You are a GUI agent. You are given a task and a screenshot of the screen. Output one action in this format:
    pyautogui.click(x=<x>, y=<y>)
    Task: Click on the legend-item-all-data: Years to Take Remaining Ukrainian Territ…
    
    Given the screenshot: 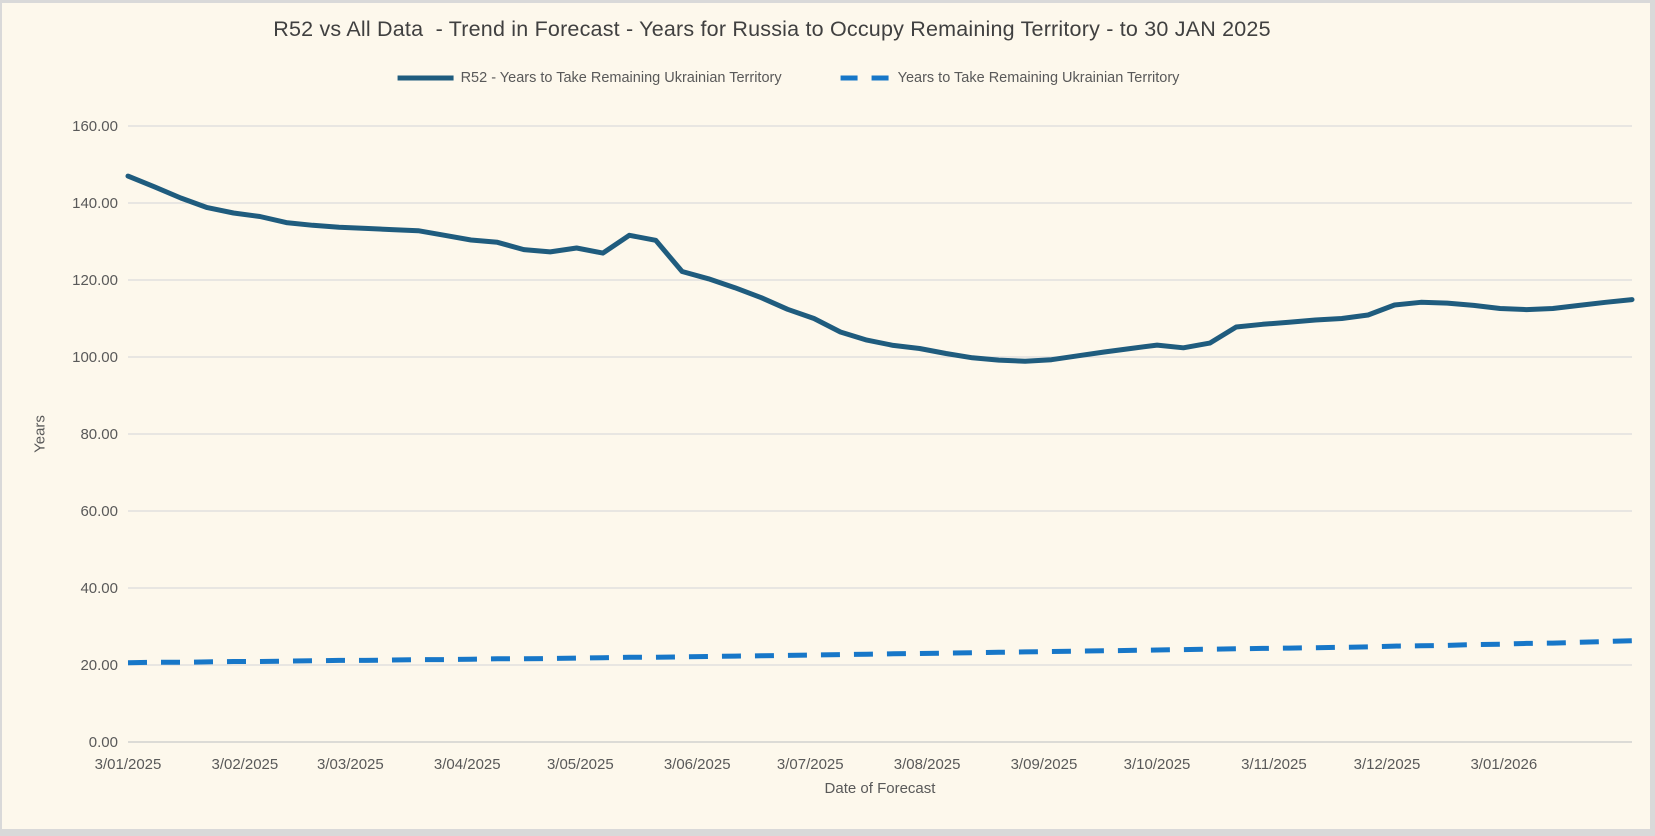 What is the action you would take?
    pyautogui.click(x=1010, y=78)
    